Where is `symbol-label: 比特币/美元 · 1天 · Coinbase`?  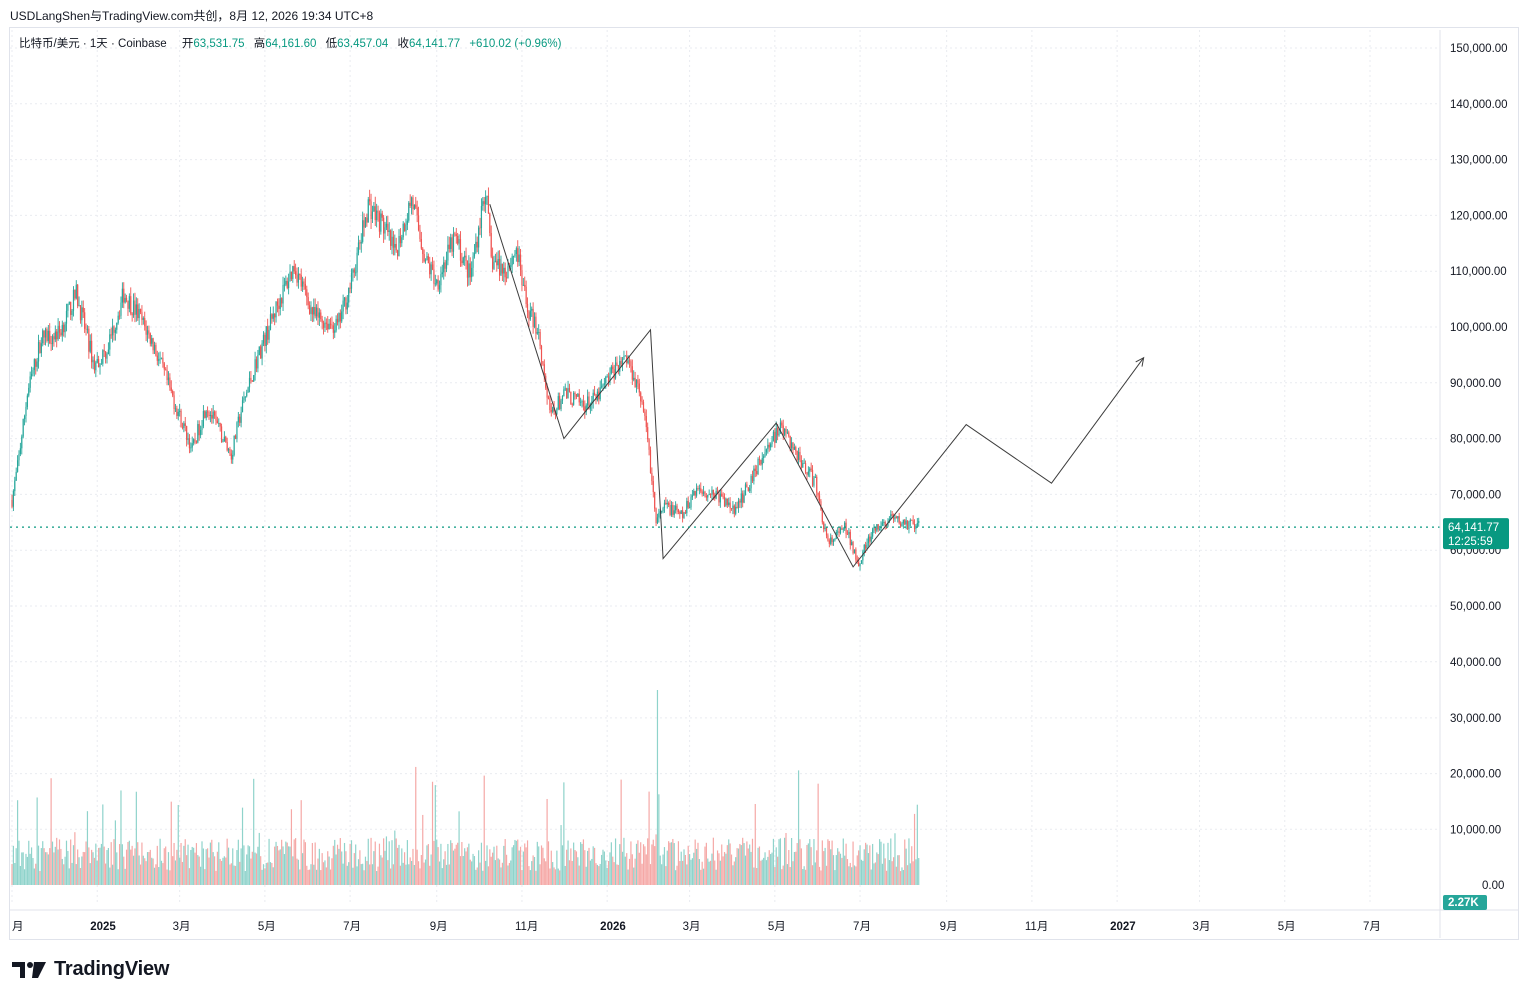 symbol-label: 比特币/美元 · 1天 · Coinbase is located at coordinates (93, 44).